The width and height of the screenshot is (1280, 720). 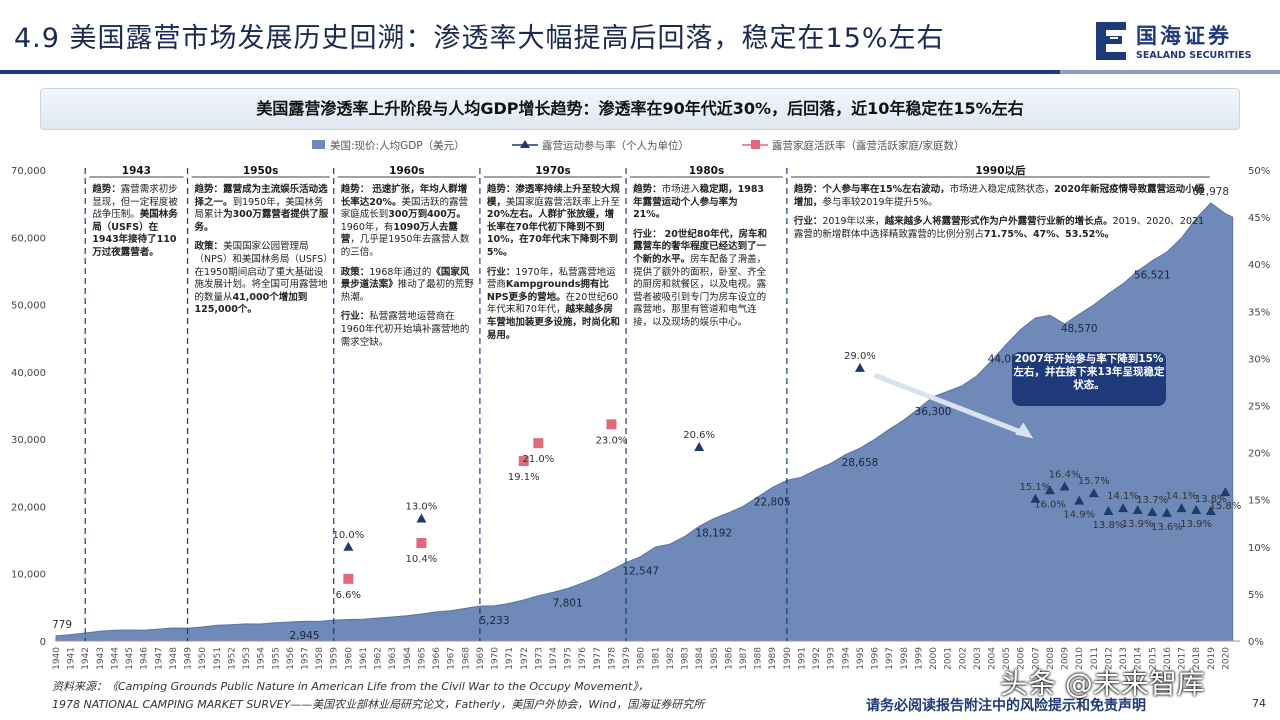 I want to click on gdp-data-label: 22,805, so click(x=772, y=503).